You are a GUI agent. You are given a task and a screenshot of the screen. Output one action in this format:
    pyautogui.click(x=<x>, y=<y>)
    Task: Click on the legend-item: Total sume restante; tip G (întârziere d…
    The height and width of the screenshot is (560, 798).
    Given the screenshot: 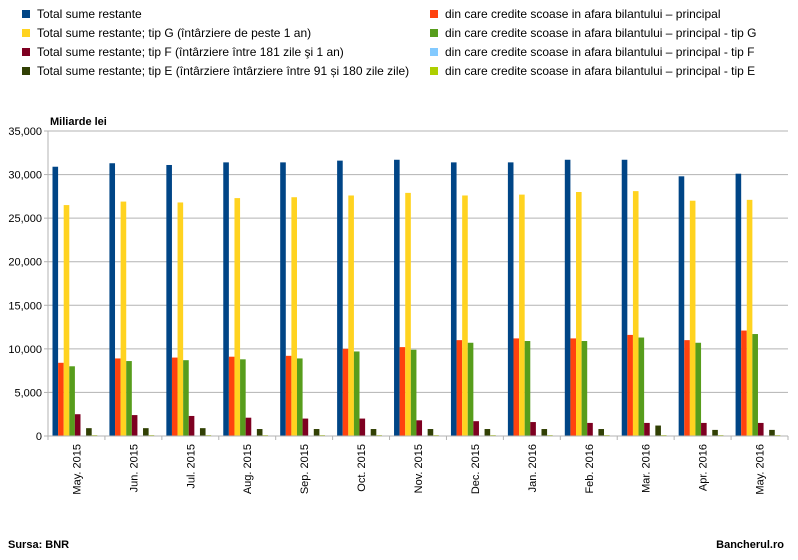 What is the action you would take?
    pyautogui.click(x=166, y=33)
    